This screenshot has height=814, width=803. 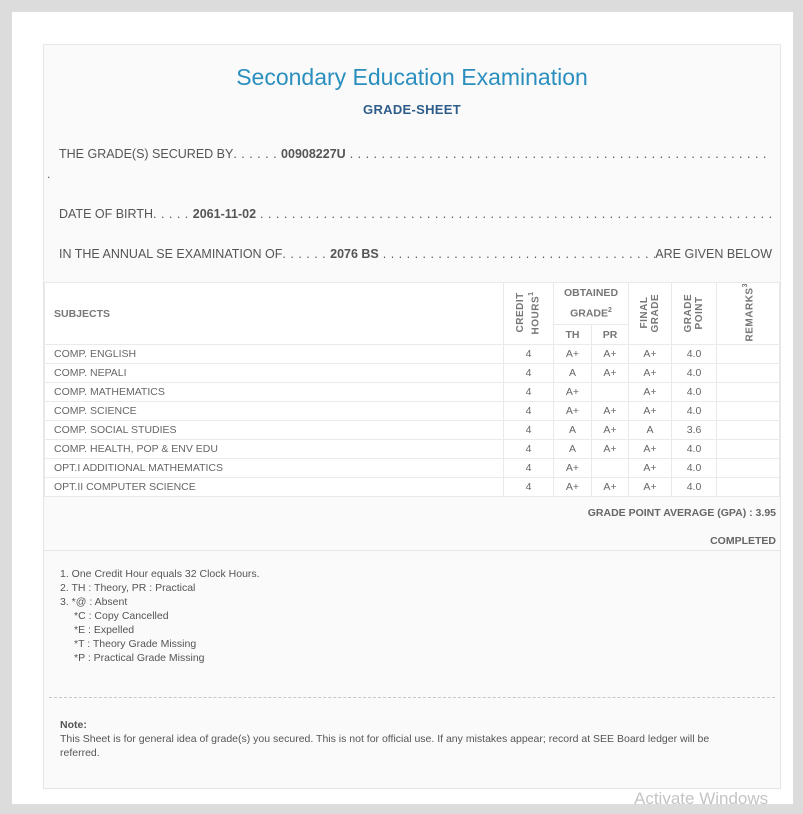 I want to click on exam-suffix: ARE GIVEN BELOW, so click(x=713, y=254).